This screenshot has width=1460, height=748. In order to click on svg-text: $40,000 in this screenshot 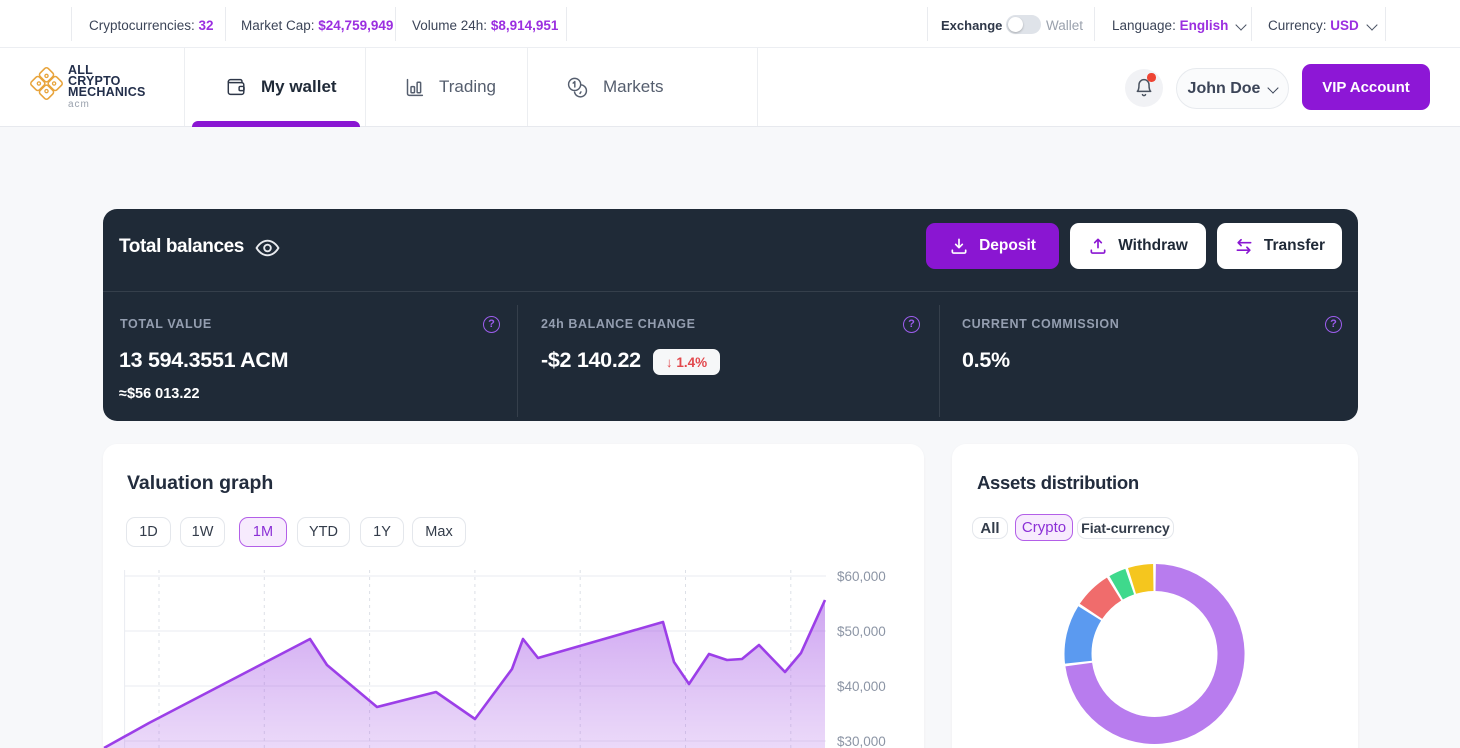, I will do `click(861, 686)`.